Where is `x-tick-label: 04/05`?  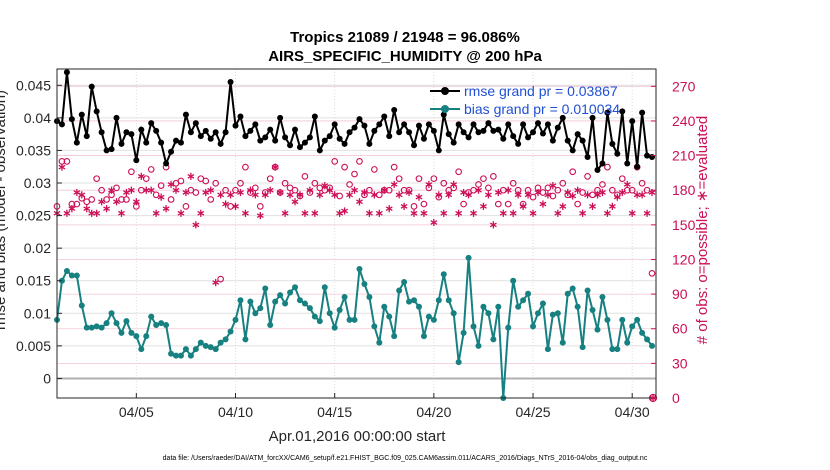
x-tick-label: 04/05 is located at coordinates (136, 412).